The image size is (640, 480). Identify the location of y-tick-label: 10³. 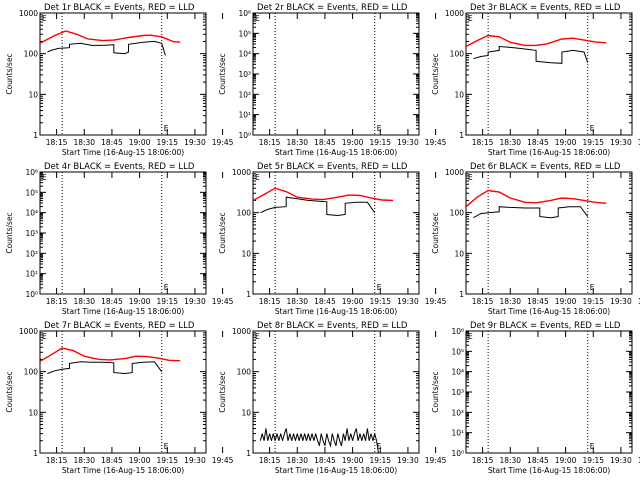
(31, 233).